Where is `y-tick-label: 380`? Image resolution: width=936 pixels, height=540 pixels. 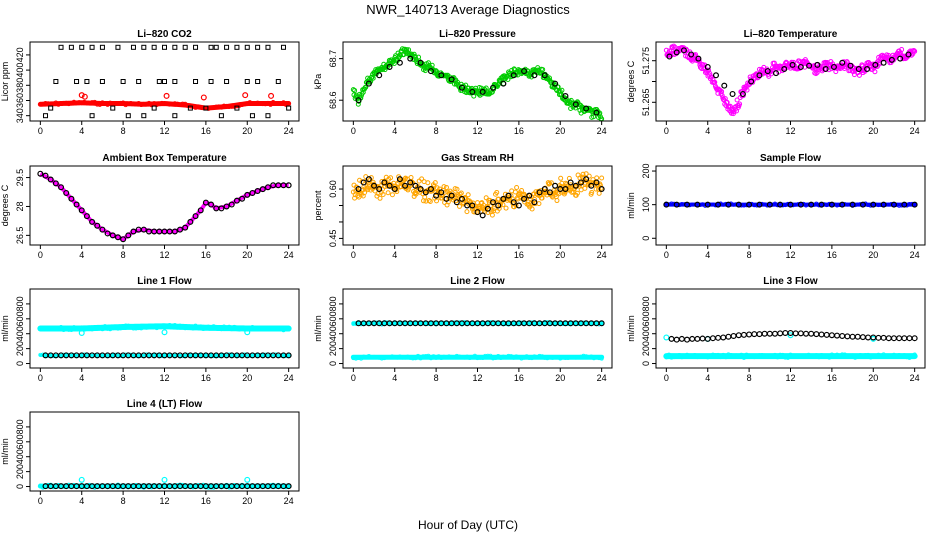
y-tick-label: 380 is located at coordinates (20, 85).